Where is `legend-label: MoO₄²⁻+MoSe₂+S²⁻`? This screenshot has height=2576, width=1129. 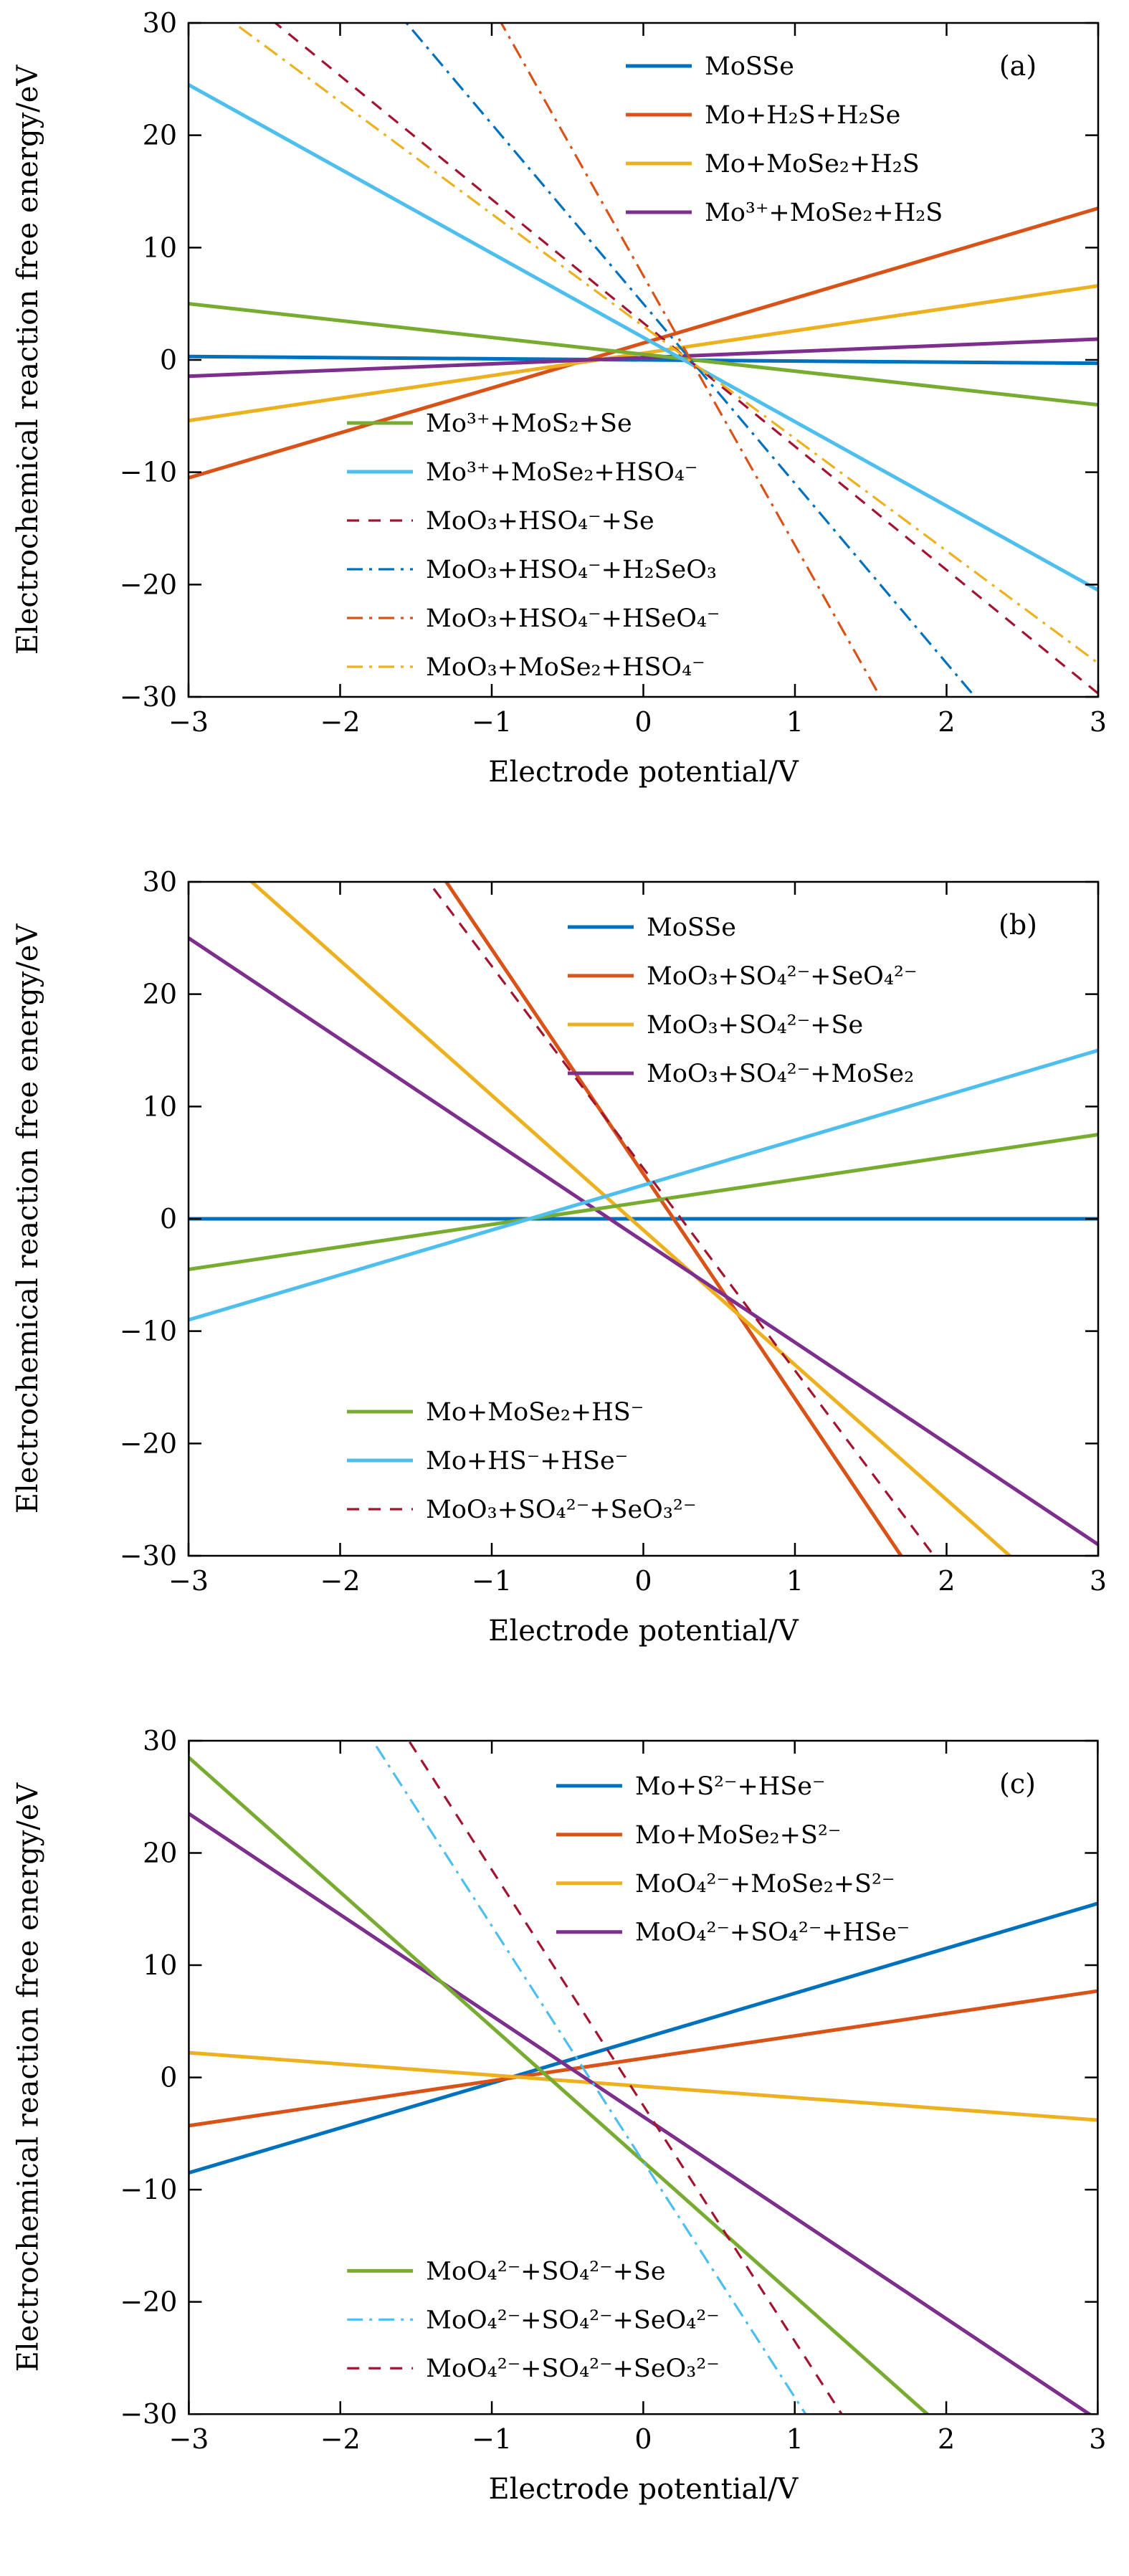 legend-label: MoO₄²⁻+MoSe₂+S²⁻ is located at coordinates (765, 1884).